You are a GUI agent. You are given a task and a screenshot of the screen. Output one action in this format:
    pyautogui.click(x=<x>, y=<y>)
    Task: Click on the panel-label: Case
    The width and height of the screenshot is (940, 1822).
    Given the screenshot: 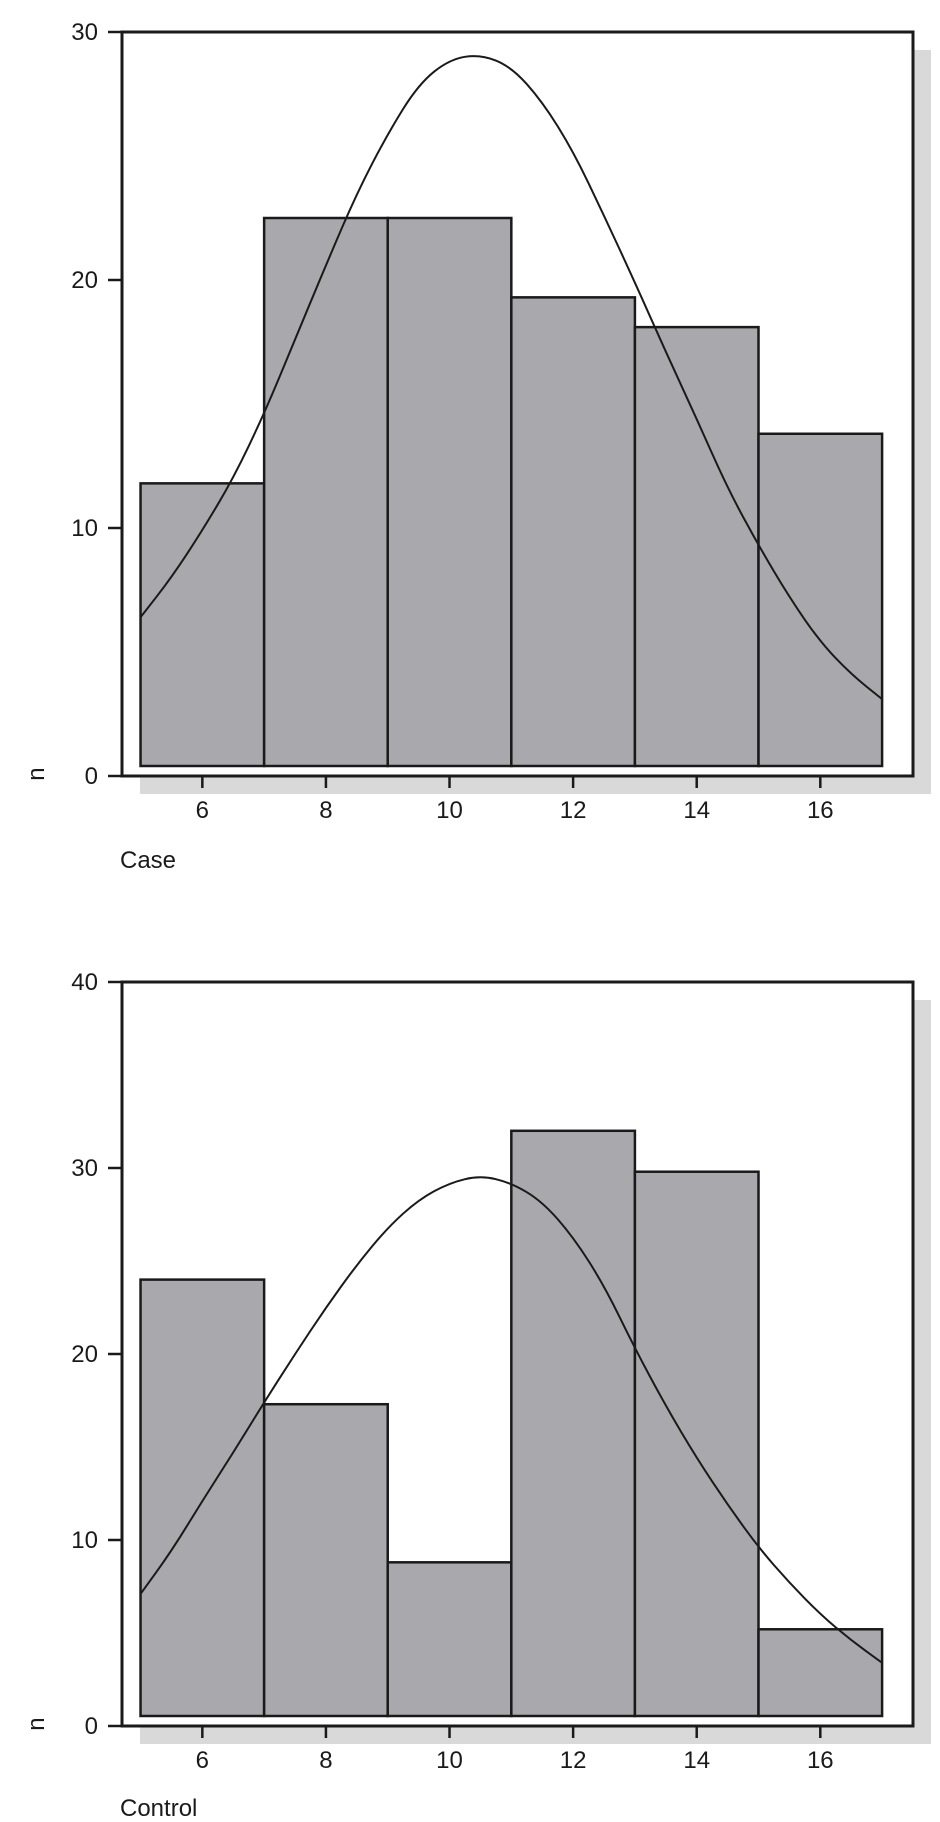 What is the action you would take?
    pyautogui.click(x=148, y=860)
    